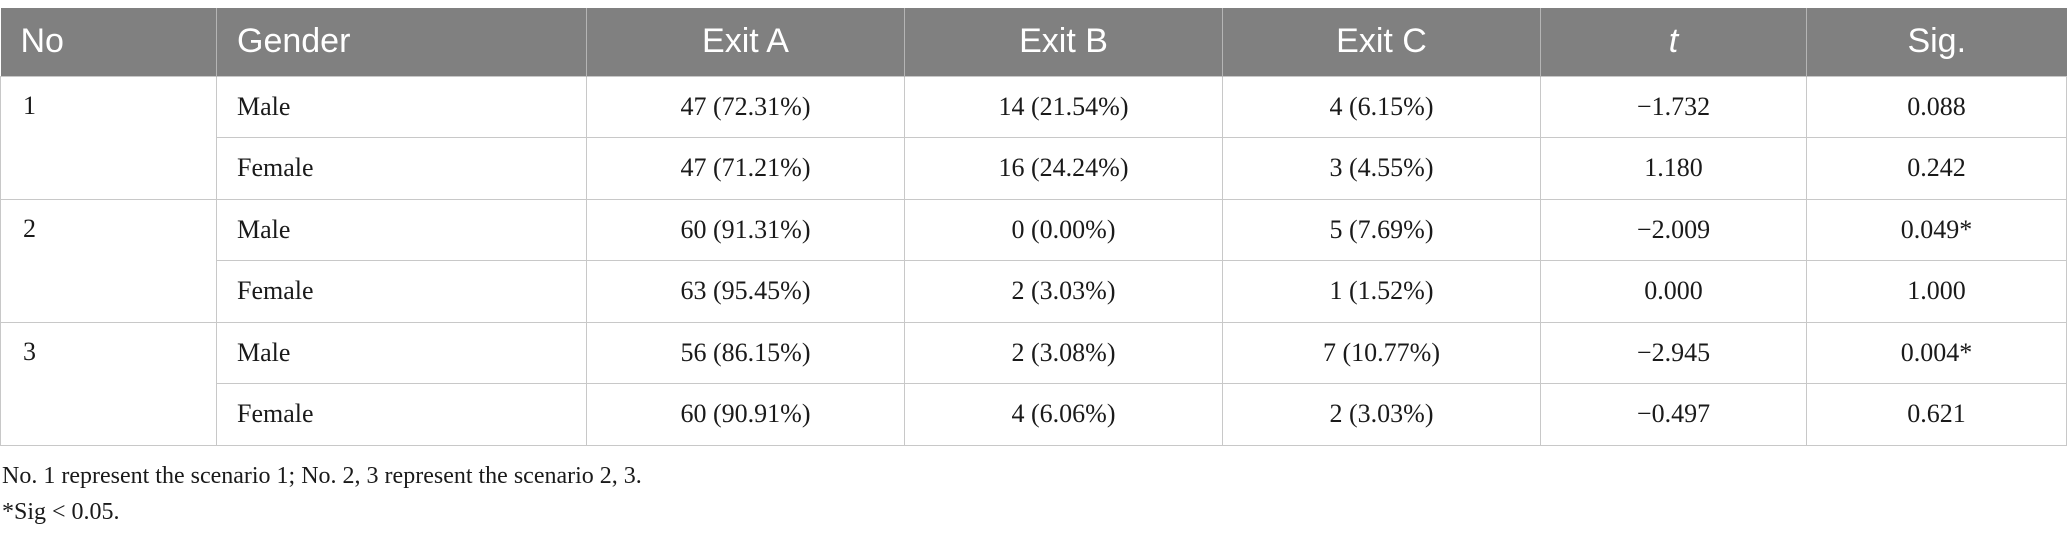 This screenshot has height=544, width=2067. Describe the element at coordinates (1063, 229) in the screenshot. I see `exit-b-cell: 0 (0.00%)` at that location.